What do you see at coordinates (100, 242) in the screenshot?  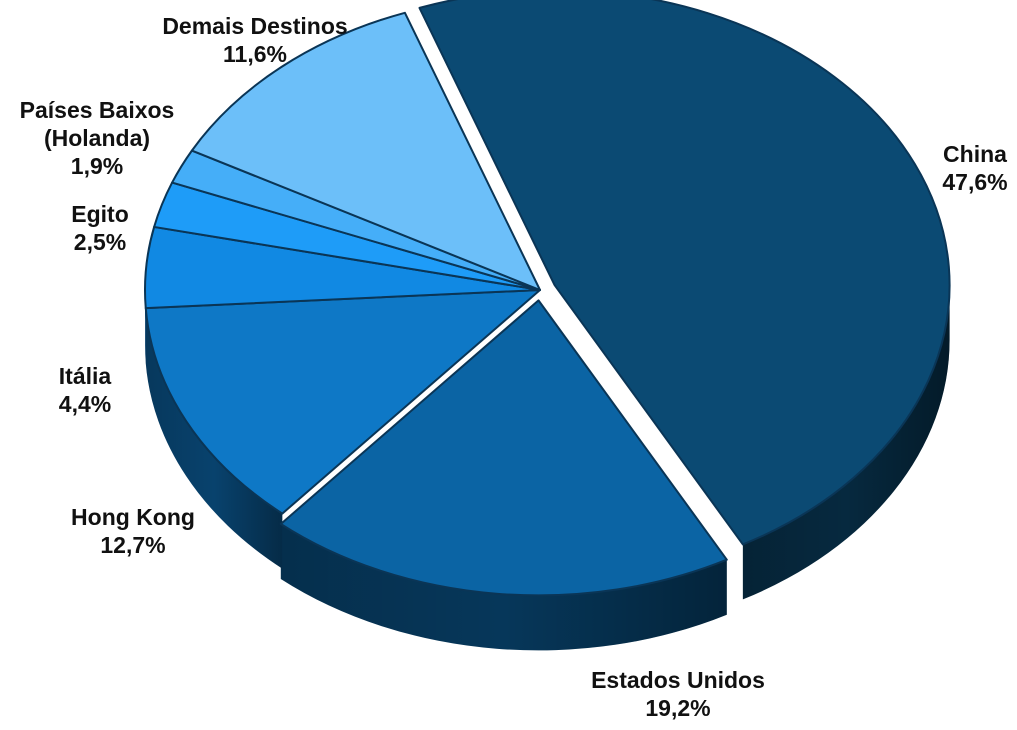 I see `slice-percent: 2,5%` at bounding box center [100, 242].